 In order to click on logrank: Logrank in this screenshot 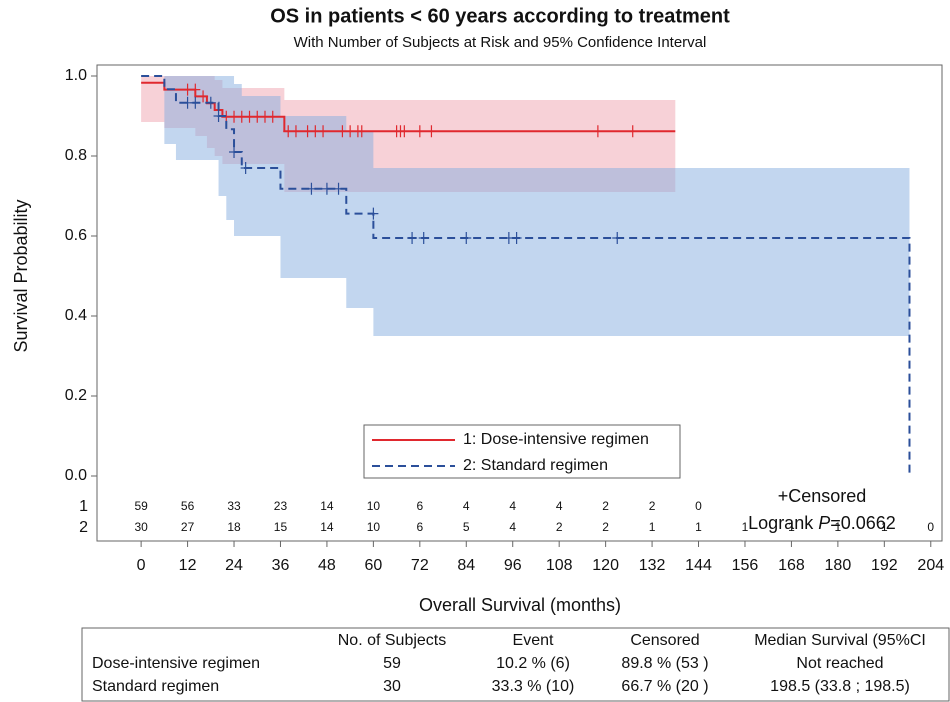, I will do `click(781, 523)`.